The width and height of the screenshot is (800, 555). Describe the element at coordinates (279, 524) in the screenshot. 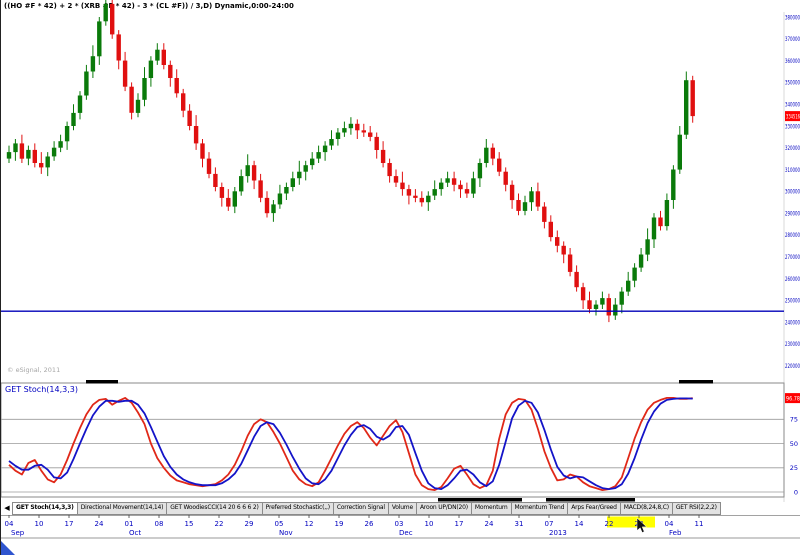

I see `date-tick-label: 05` at that location.